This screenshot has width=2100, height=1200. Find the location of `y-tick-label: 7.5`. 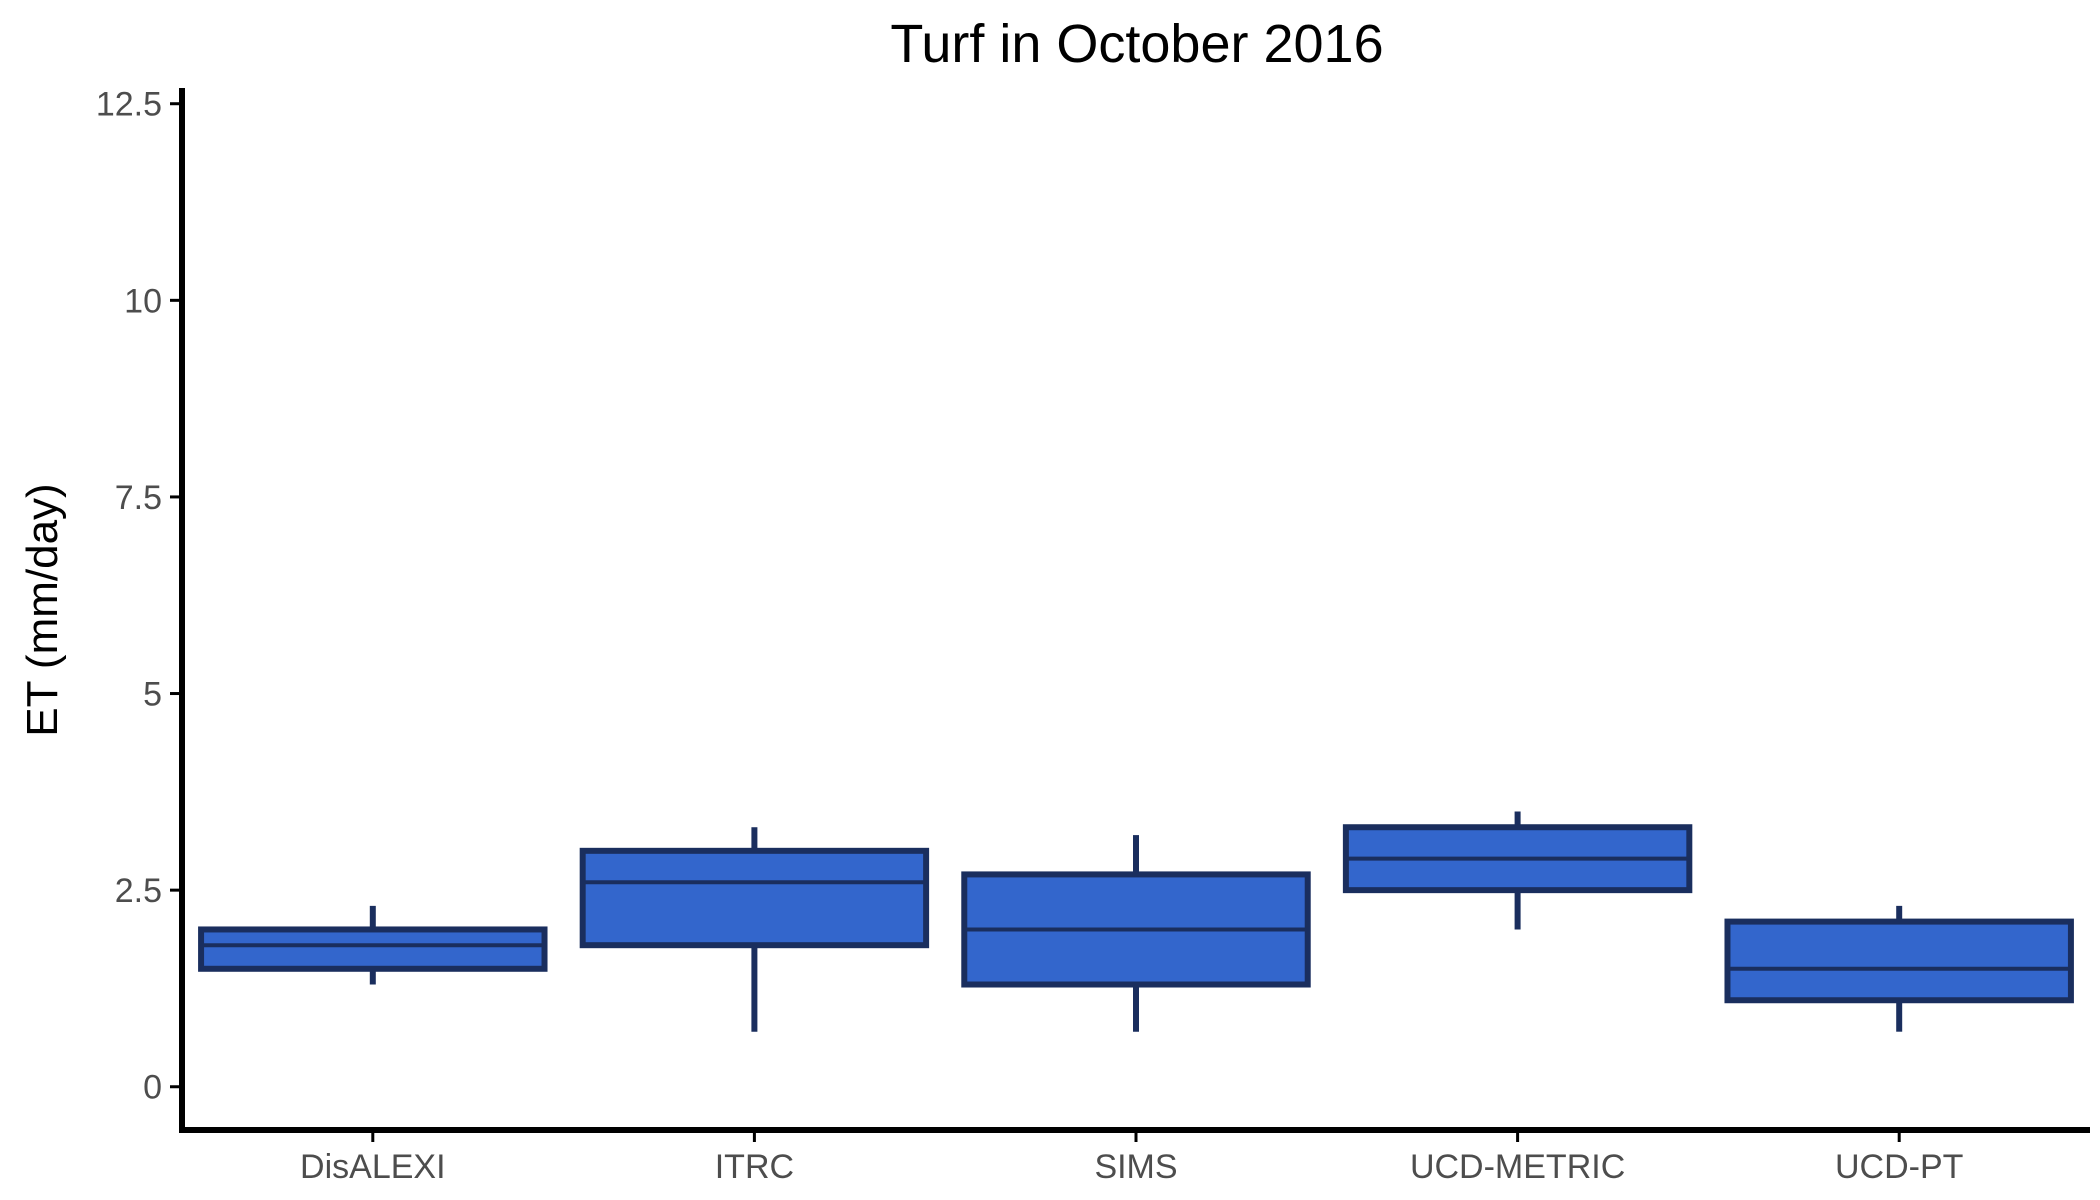

y-tick-label: 7.5 is located at coordinates (138, 498).